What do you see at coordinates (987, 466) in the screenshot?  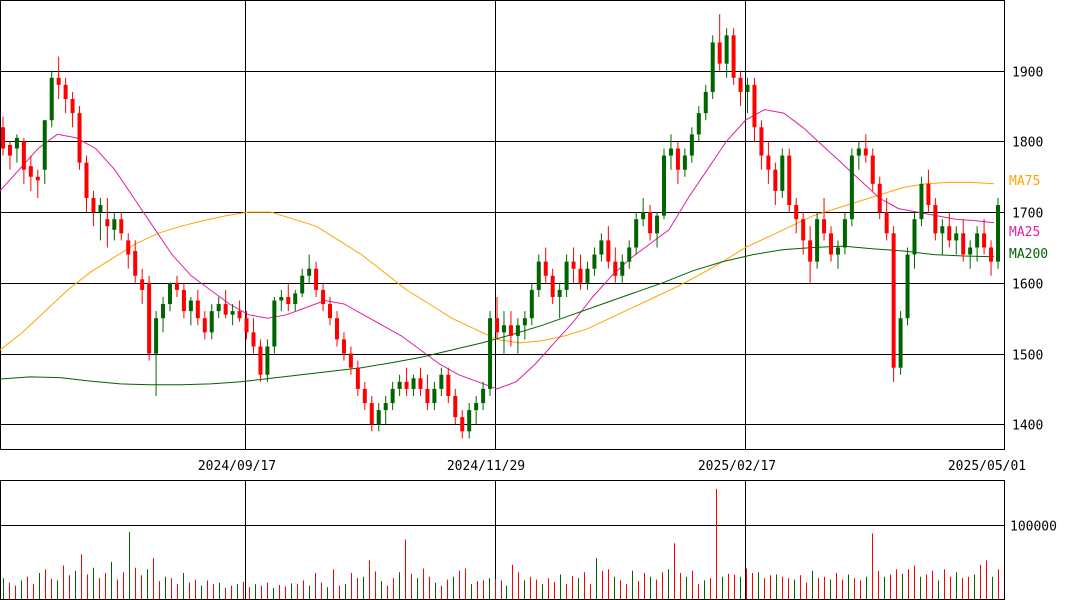 I see `x-tick-label: 2025/05/01` at bounding box center [987, 466].